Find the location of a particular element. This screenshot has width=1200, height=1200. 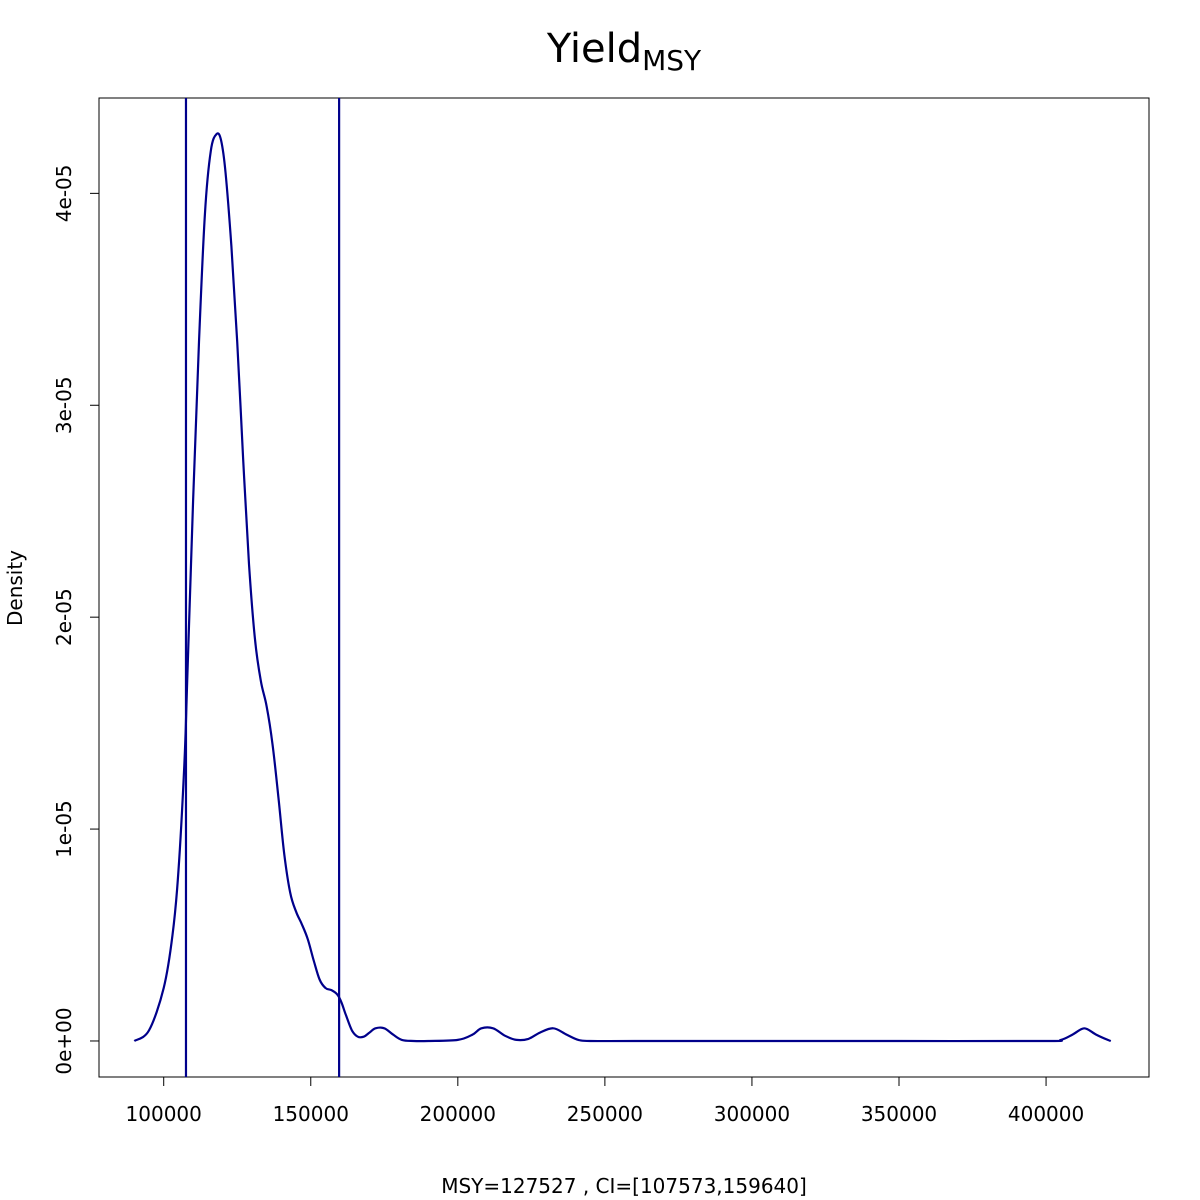

chart-title: YieldMSY is located at coordinates (624, 51).